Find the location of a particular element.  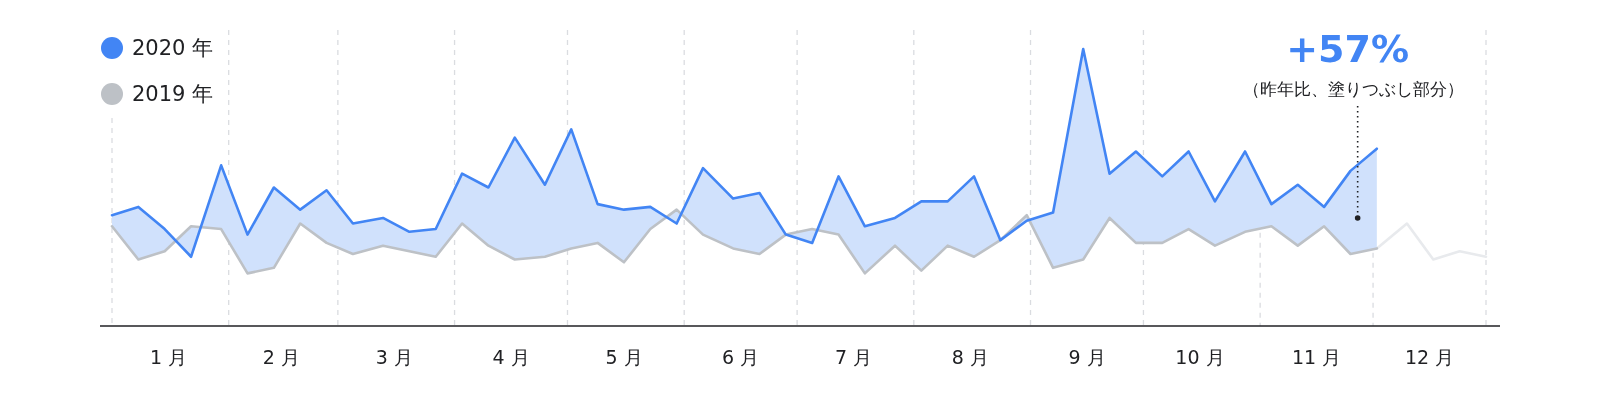

x-tick-label: 6 月 is located at coordinates (741, 357).